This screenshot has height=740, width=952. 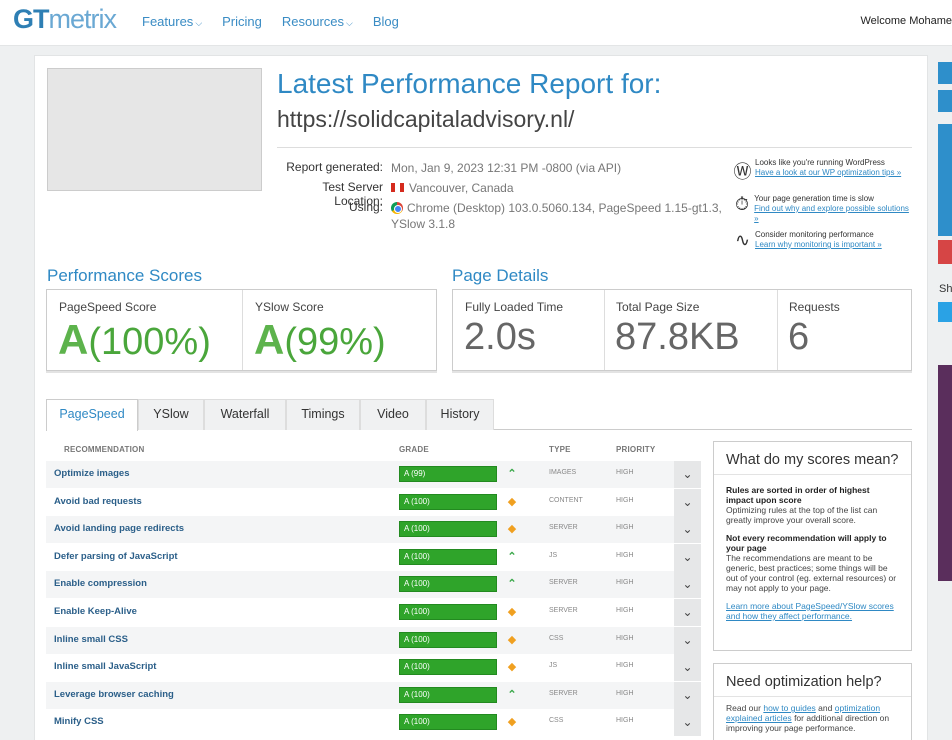 I want to click on refresh-icon, so click(x=945, y=73).